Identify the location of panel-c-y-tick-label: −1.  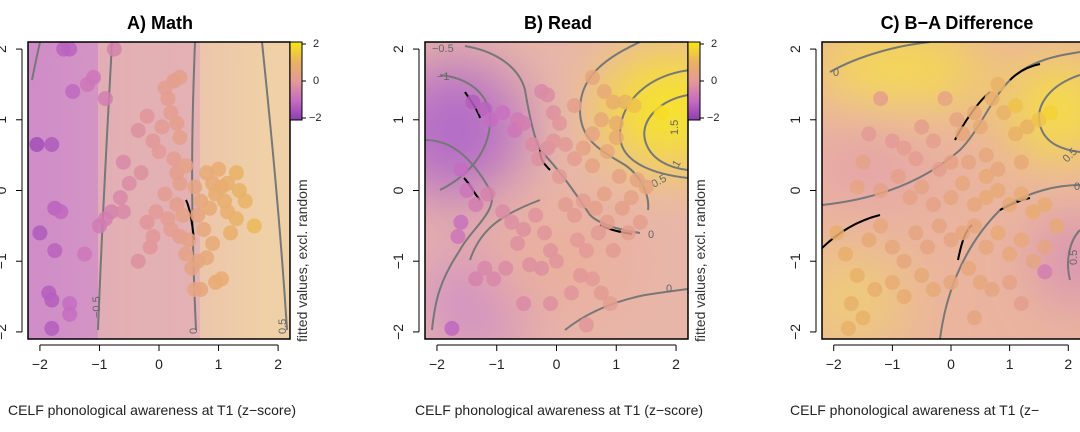
(795, 261).